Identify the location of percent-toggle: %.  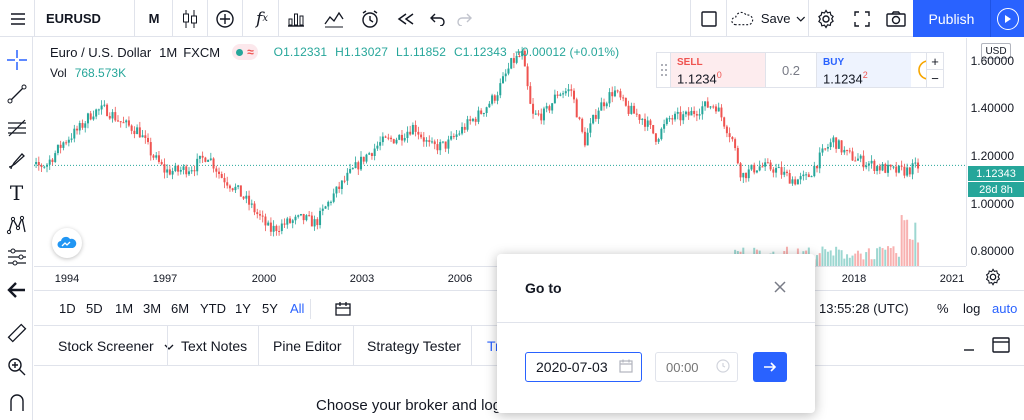
(943, 308).